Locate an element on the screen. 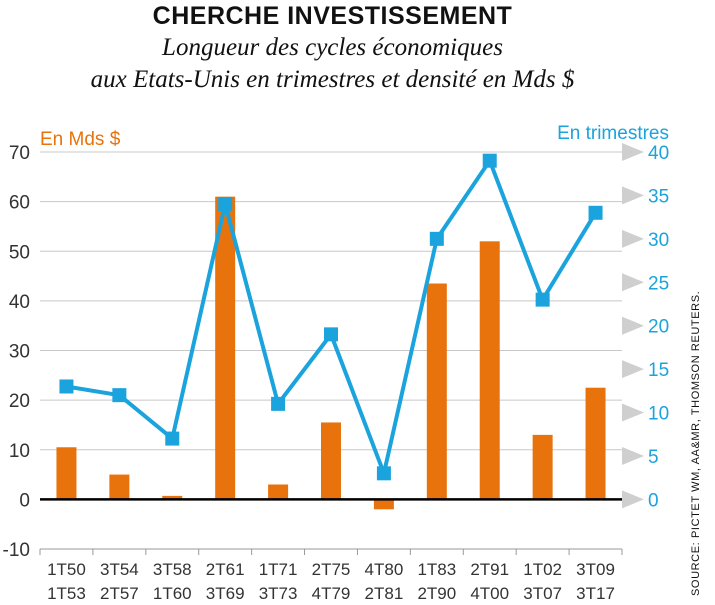 The image size is (715, 605). x-tick-label: 3T17 is located at coordinates (595, 593).